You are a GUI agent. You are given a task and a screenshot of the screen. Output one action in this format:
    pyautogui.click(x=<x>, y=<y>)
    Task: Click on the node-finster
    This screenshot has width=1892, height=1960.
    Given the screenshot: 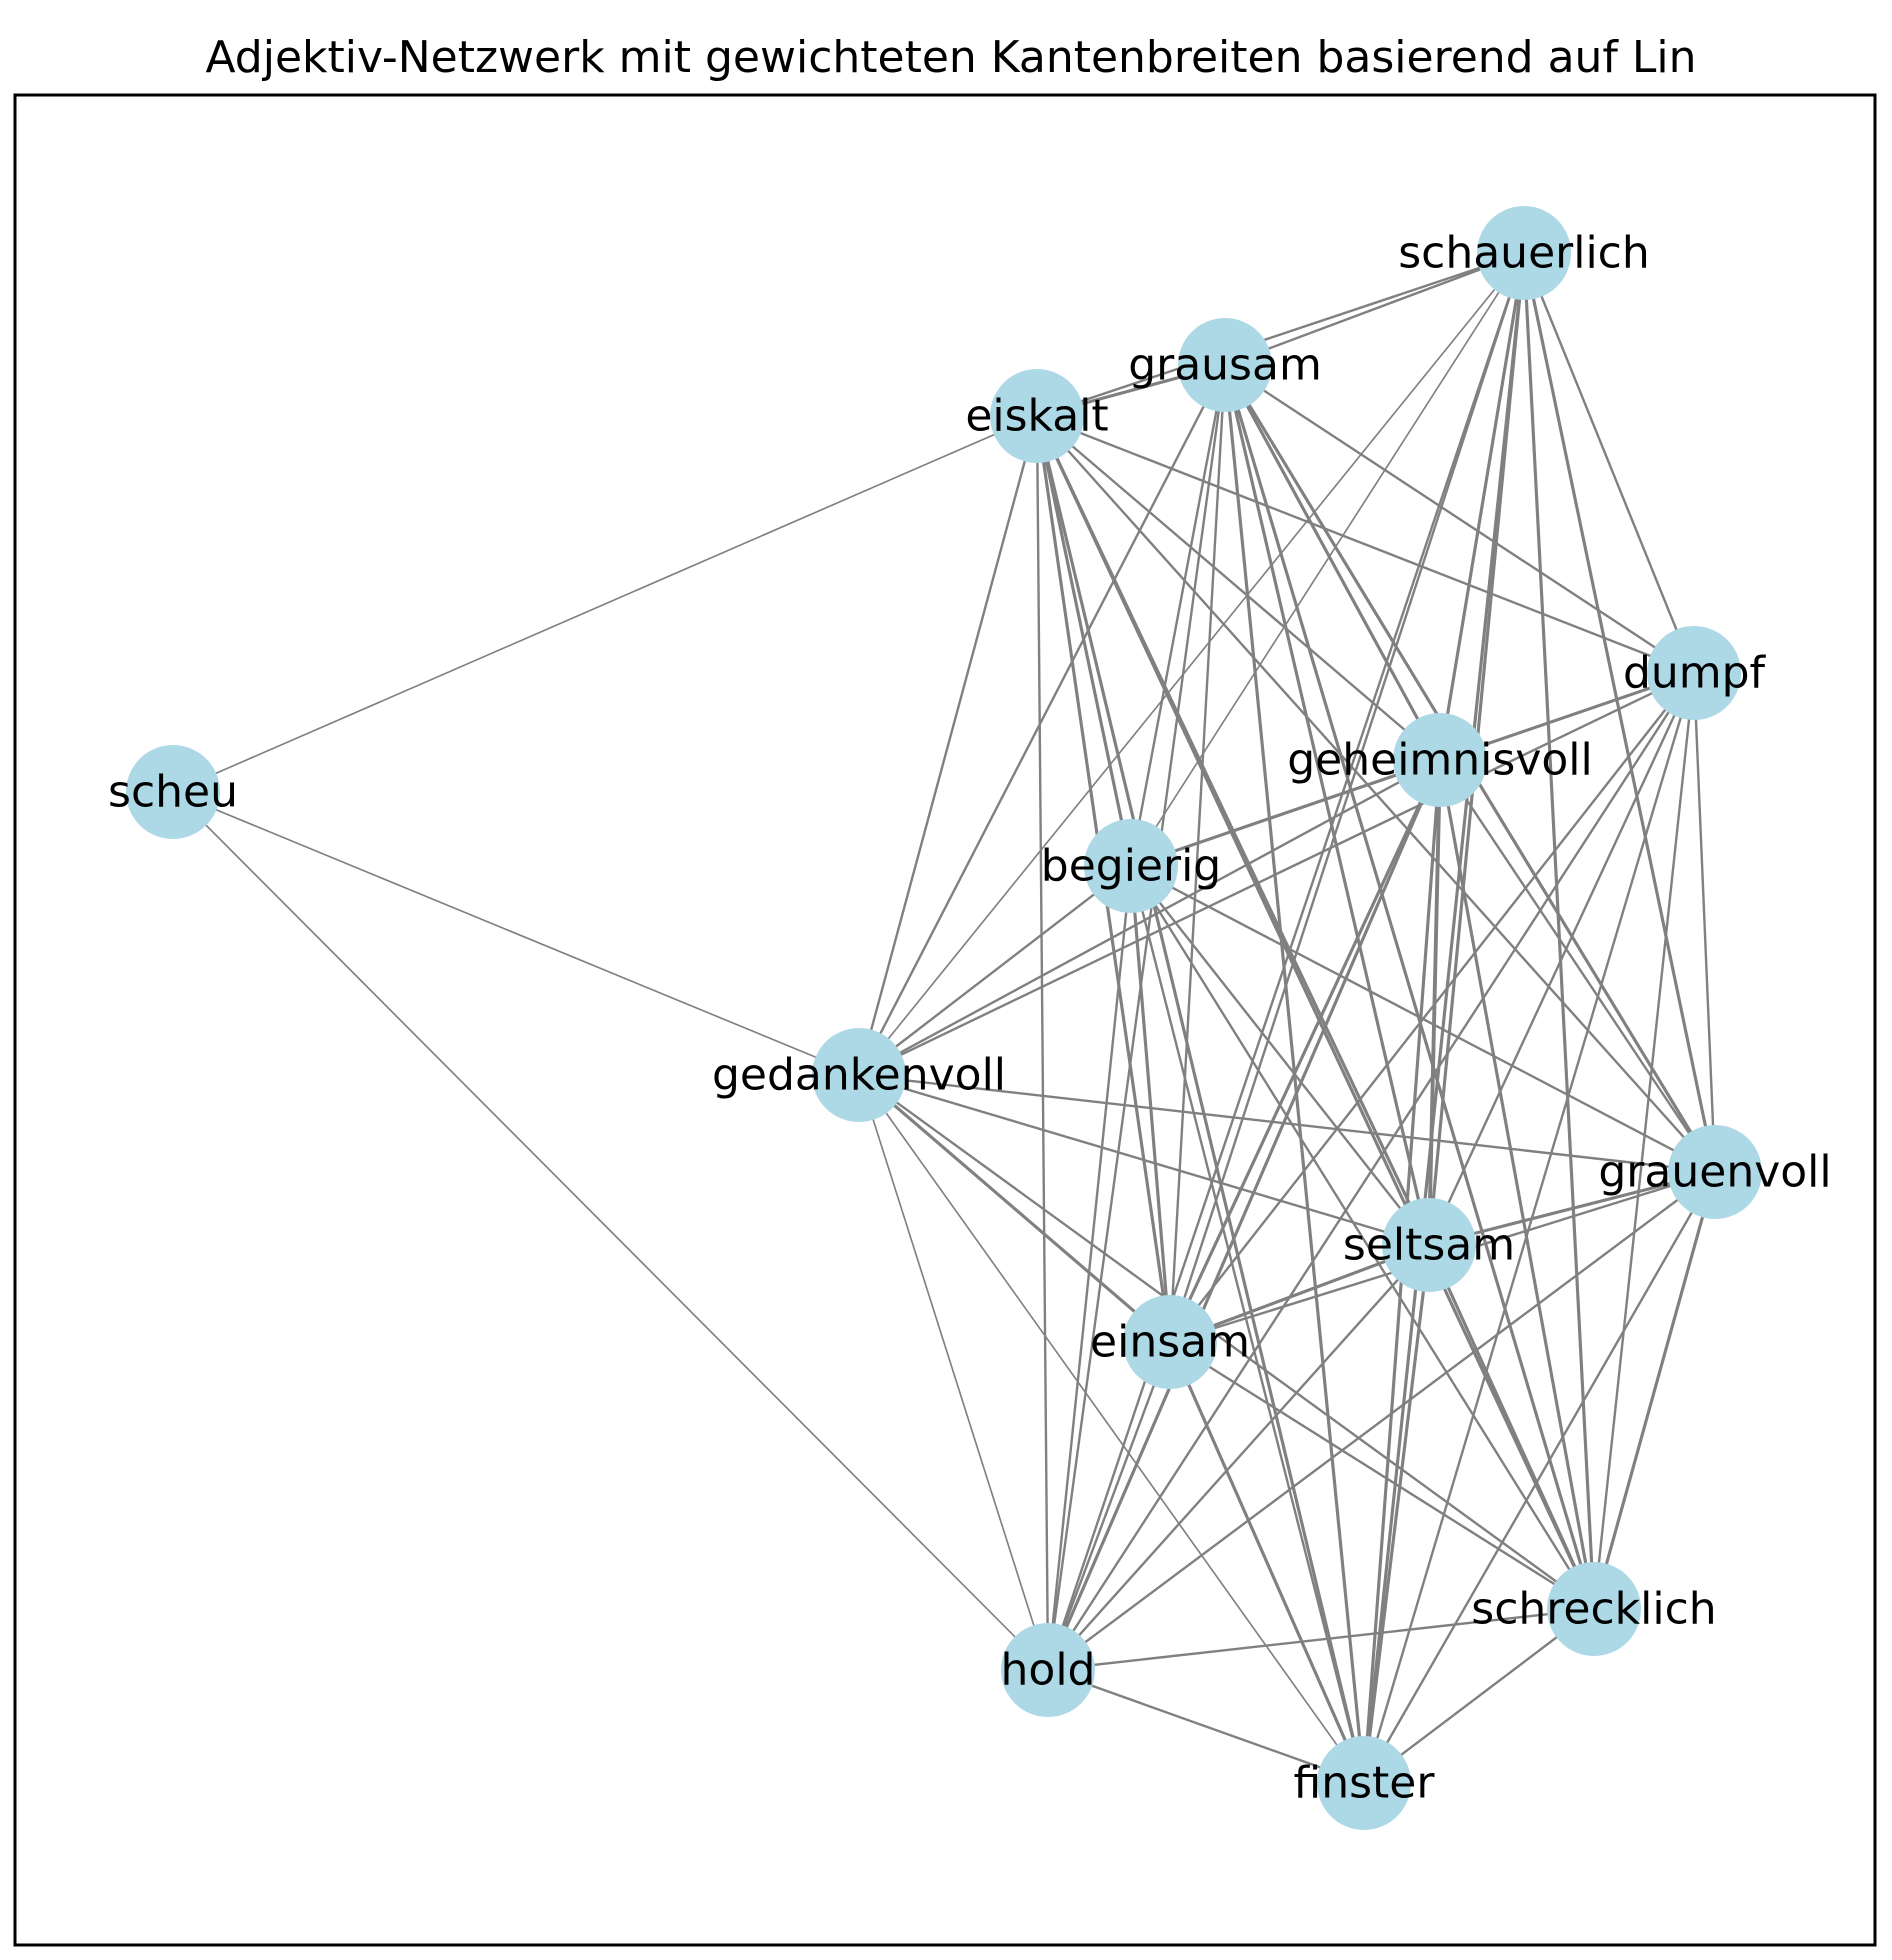 What is the action you would take?
    pyautogui.click(x=1364, y=1783)
    